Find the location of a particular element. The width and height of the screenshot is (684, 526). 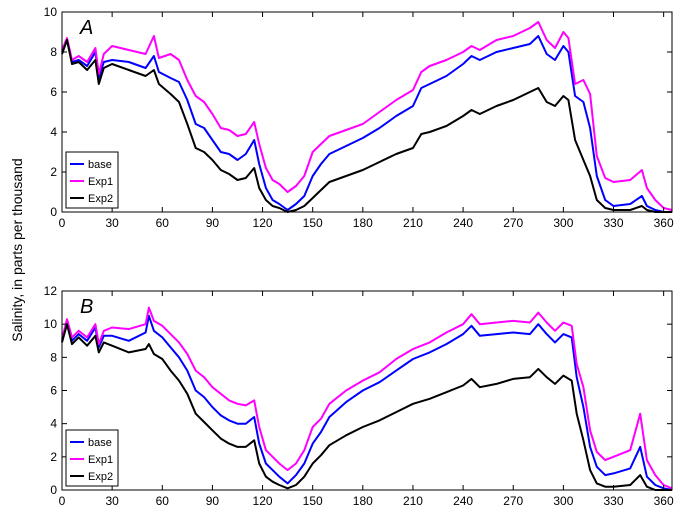

panel-label: A is located at coordinates (86, 28).